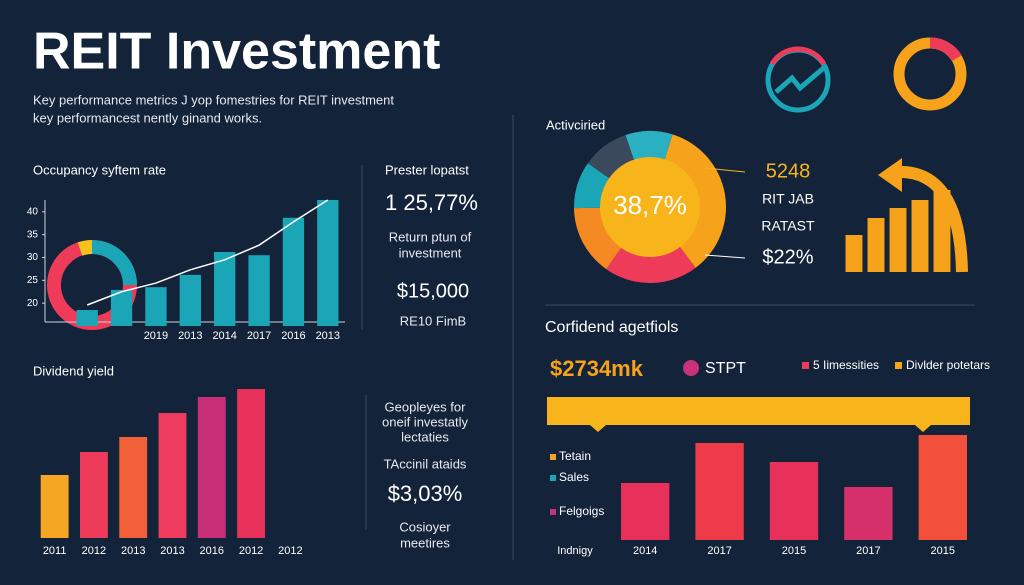 This screenshot has width=1024, height=585. I want to click on chart-title: Dividend yield, so click(73, 370).